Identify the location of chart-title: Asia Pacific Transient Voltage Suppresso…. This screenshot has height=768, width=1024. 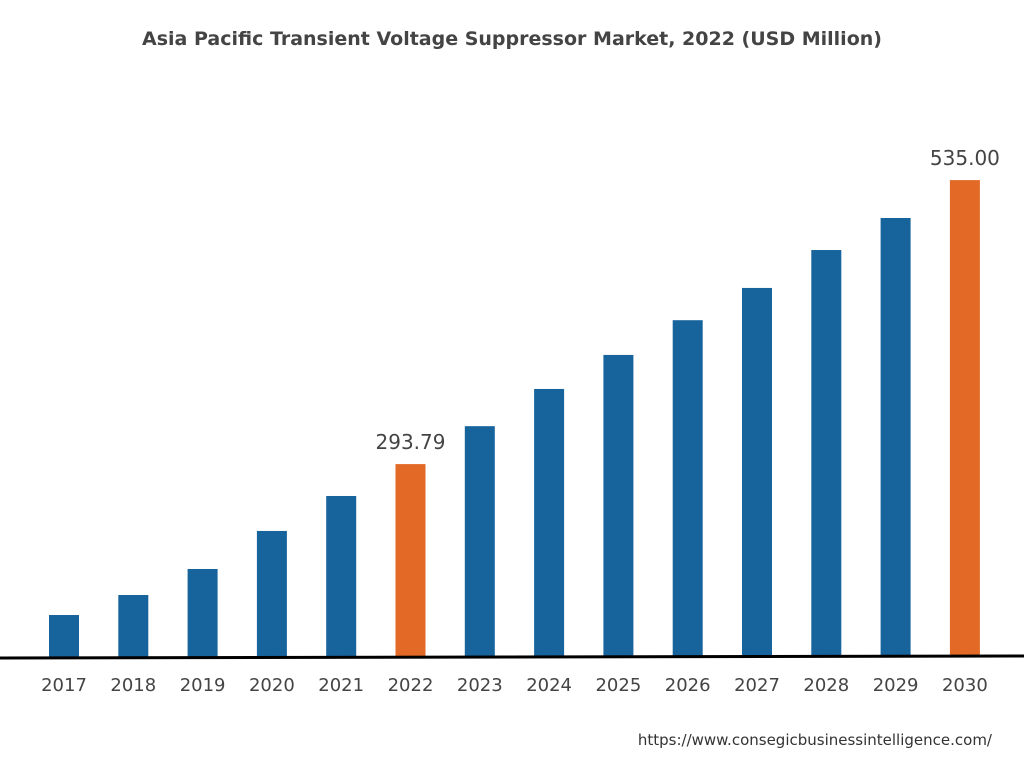
(512, 39).